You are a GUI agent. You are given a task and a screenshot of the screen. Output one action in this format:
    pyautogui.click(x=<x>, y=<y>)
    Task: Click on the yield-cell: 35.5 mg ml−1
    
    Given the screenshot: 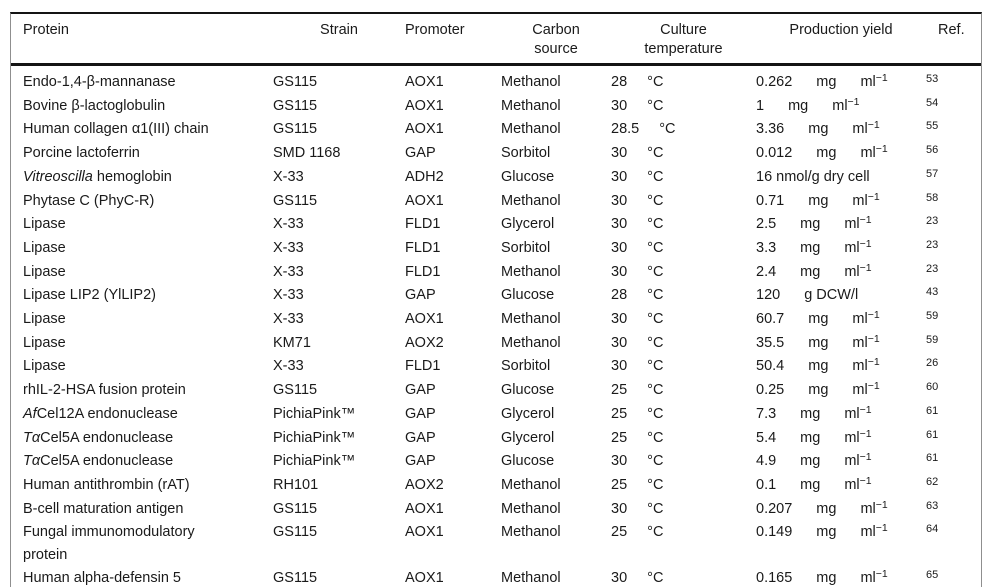 What is the action you would take?
    pyautogui.click(x=841, y=344)
    